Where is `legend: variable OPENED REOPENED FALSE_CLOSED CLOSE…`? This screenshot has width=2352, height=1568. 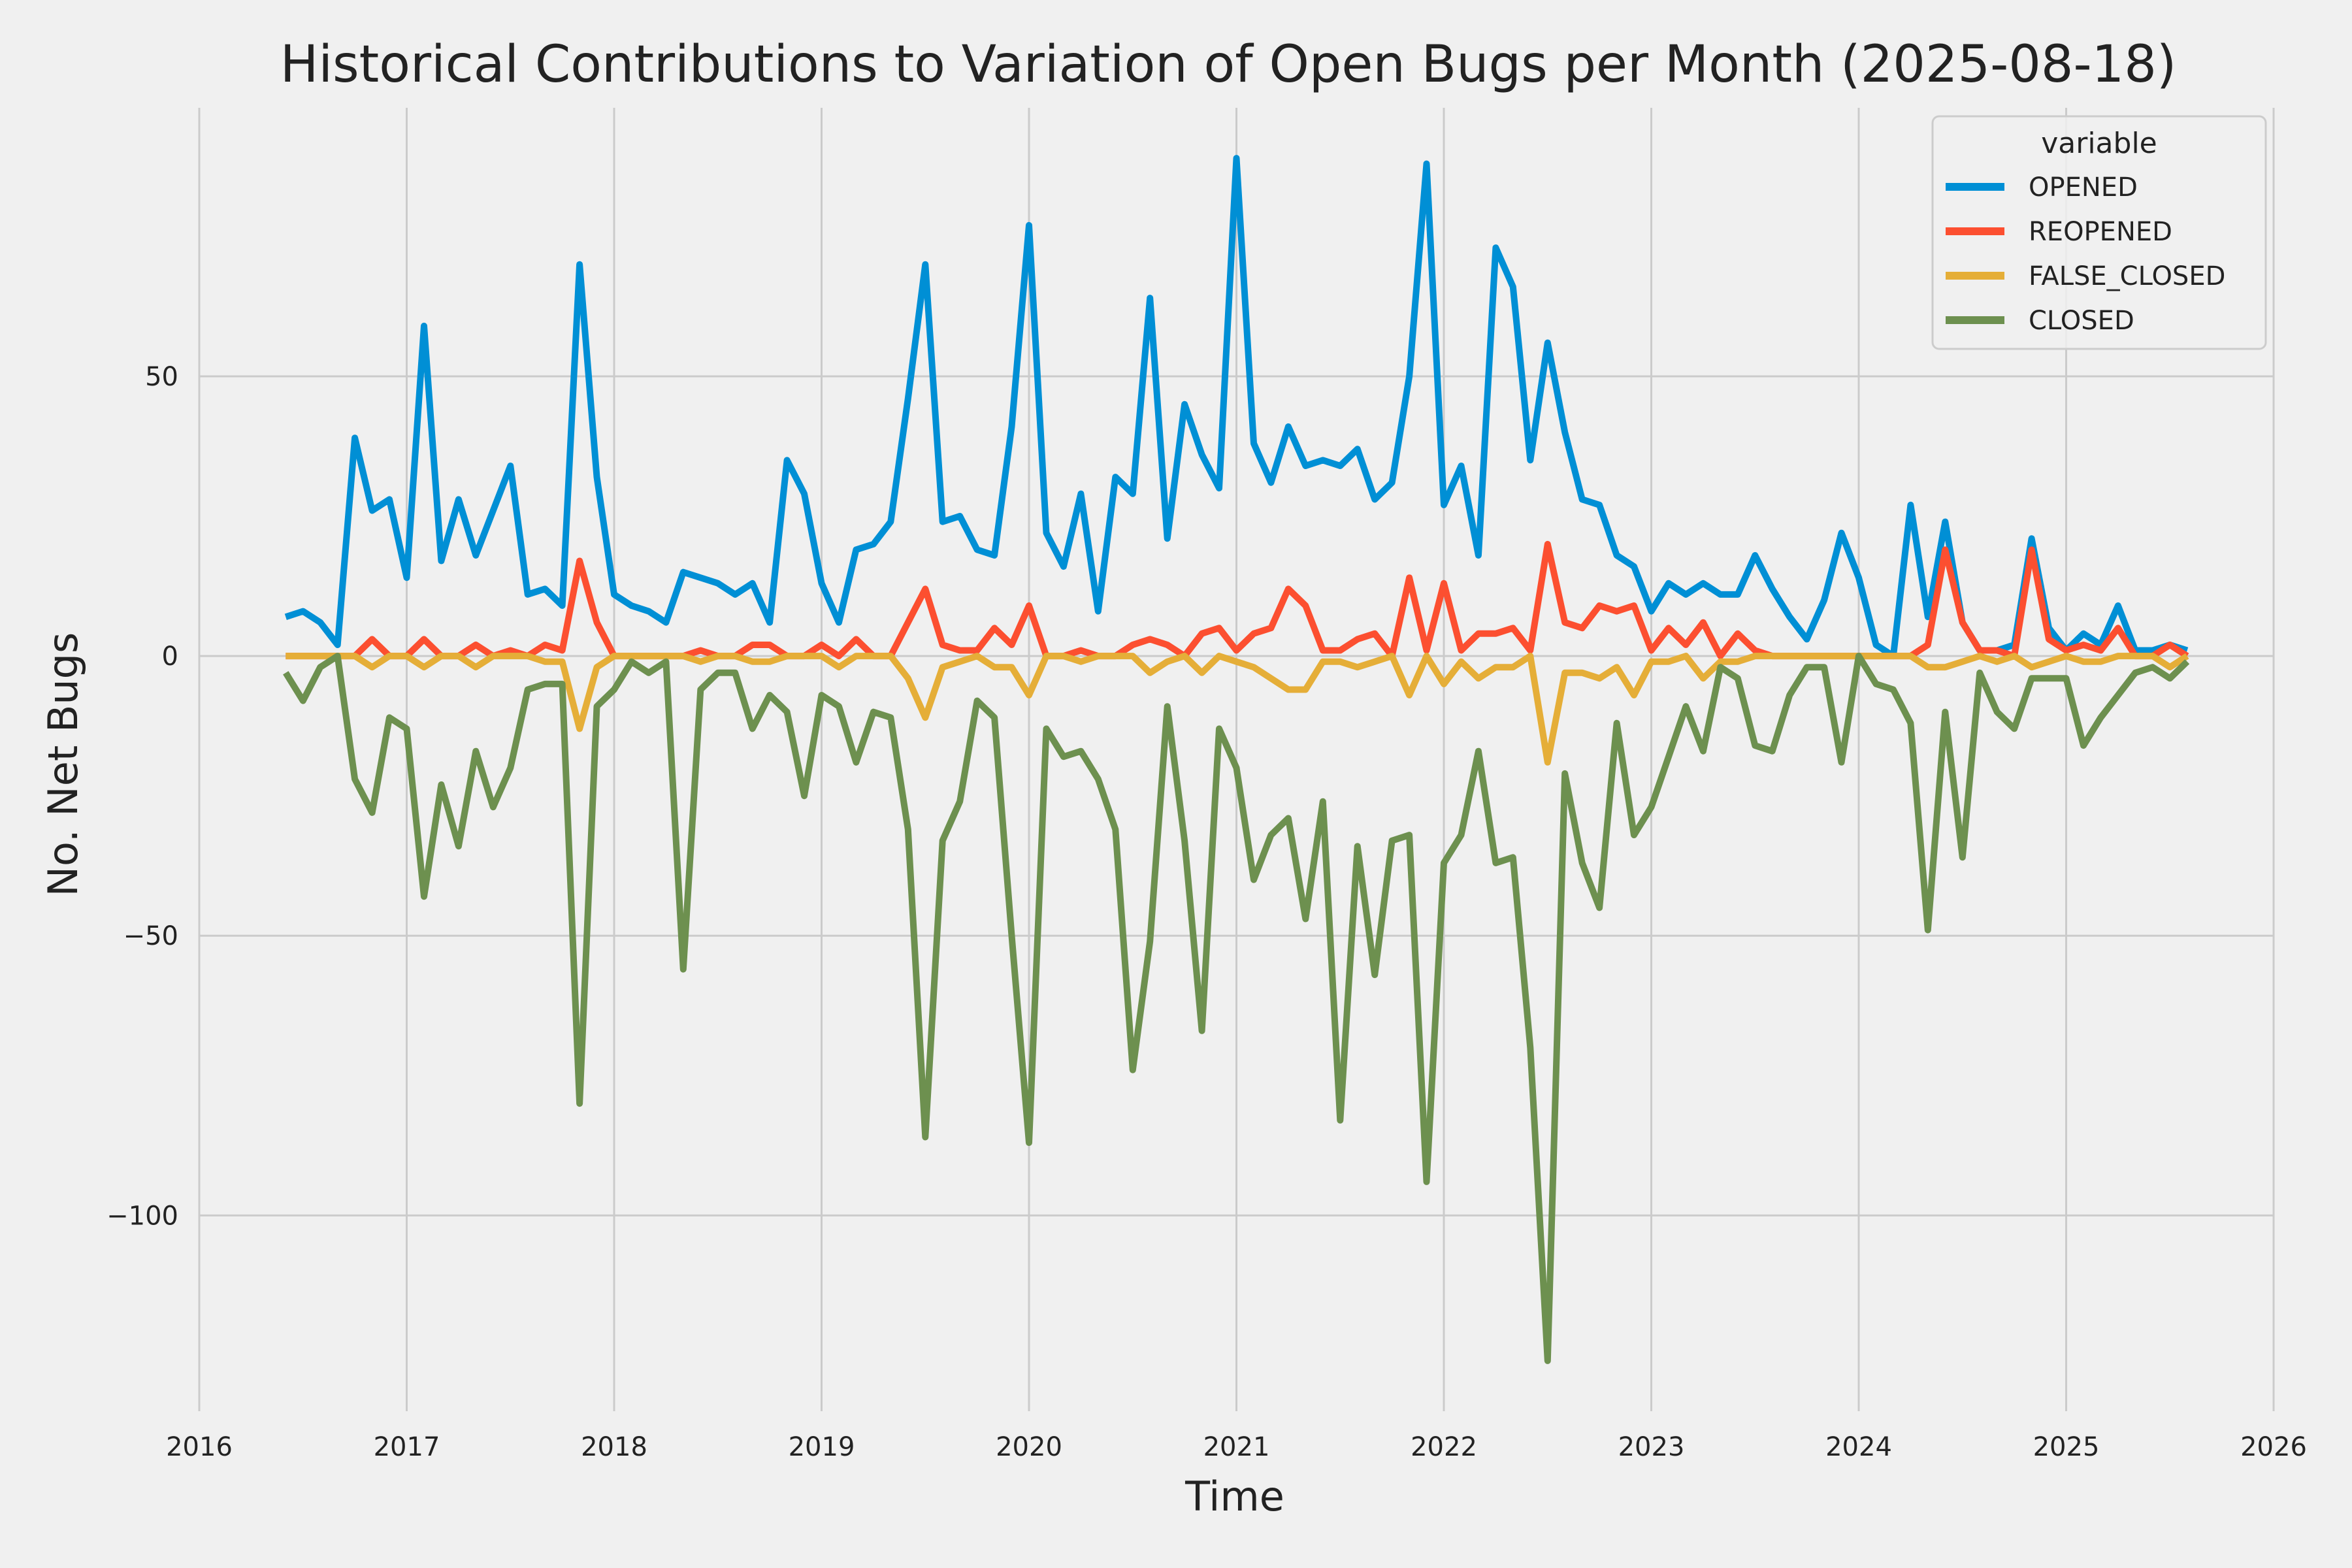 legend: variable OPENED REOPENED FALSE_CLOSED CLOSE… is located at coordinates (2099, 232).